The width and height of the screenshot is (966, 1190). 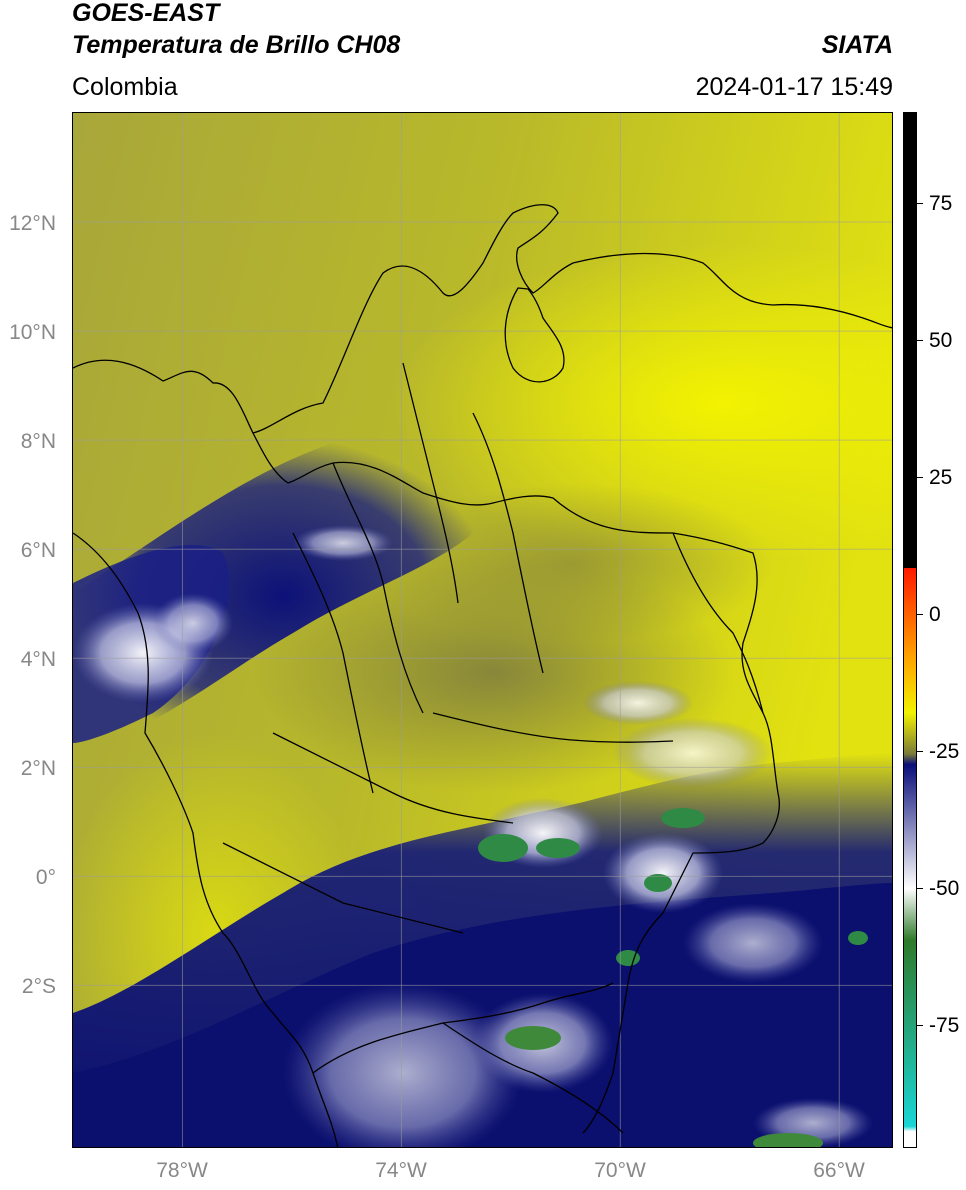 I want to click on lake-maracaibo, so click(x=534, y=335).